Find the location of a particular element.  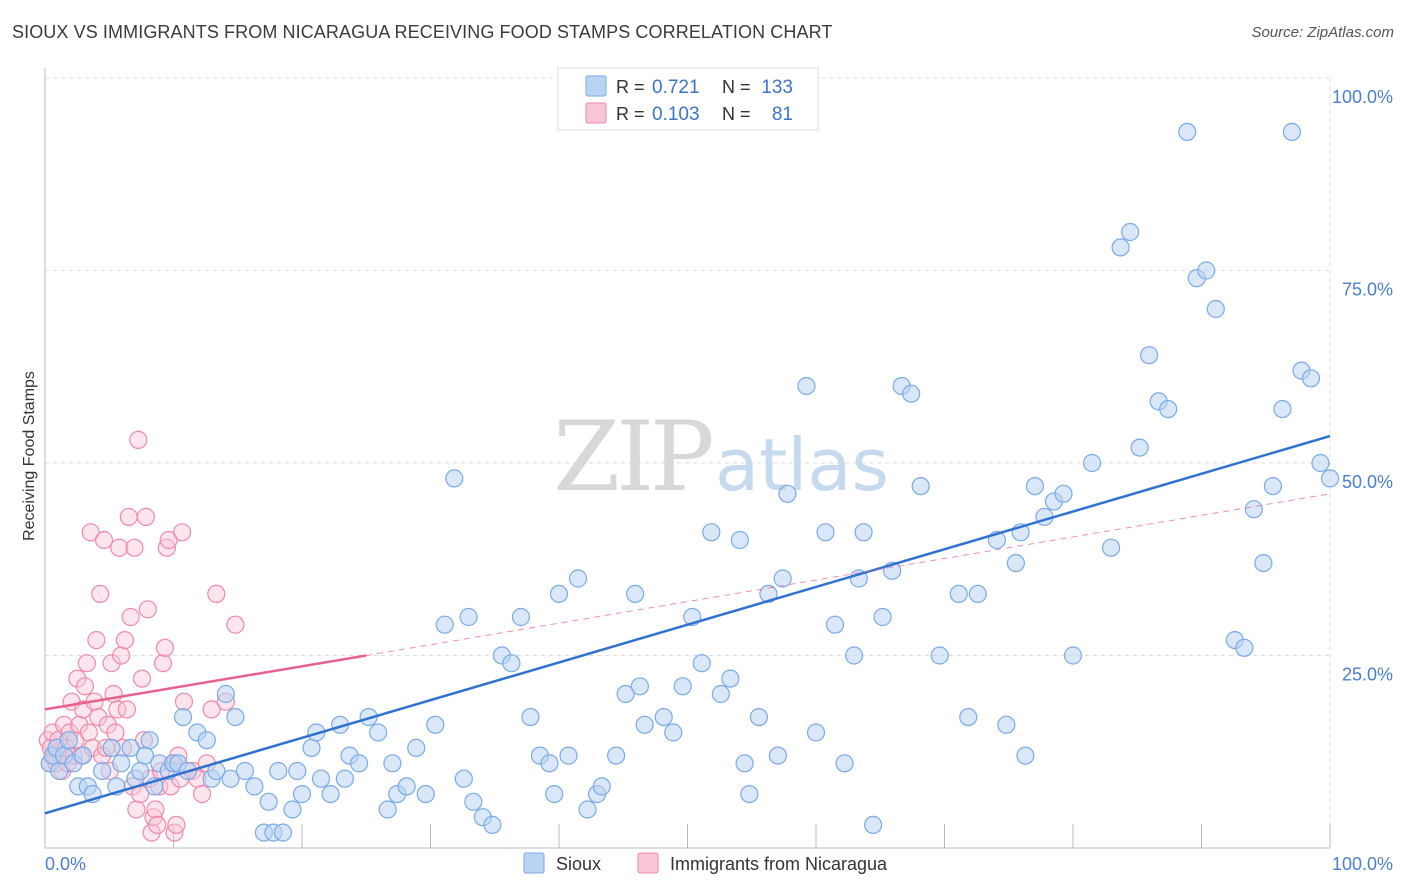

series-legend-label-nicaragua: Immigrants from Nicaragua is located at coordinates (779, 864).